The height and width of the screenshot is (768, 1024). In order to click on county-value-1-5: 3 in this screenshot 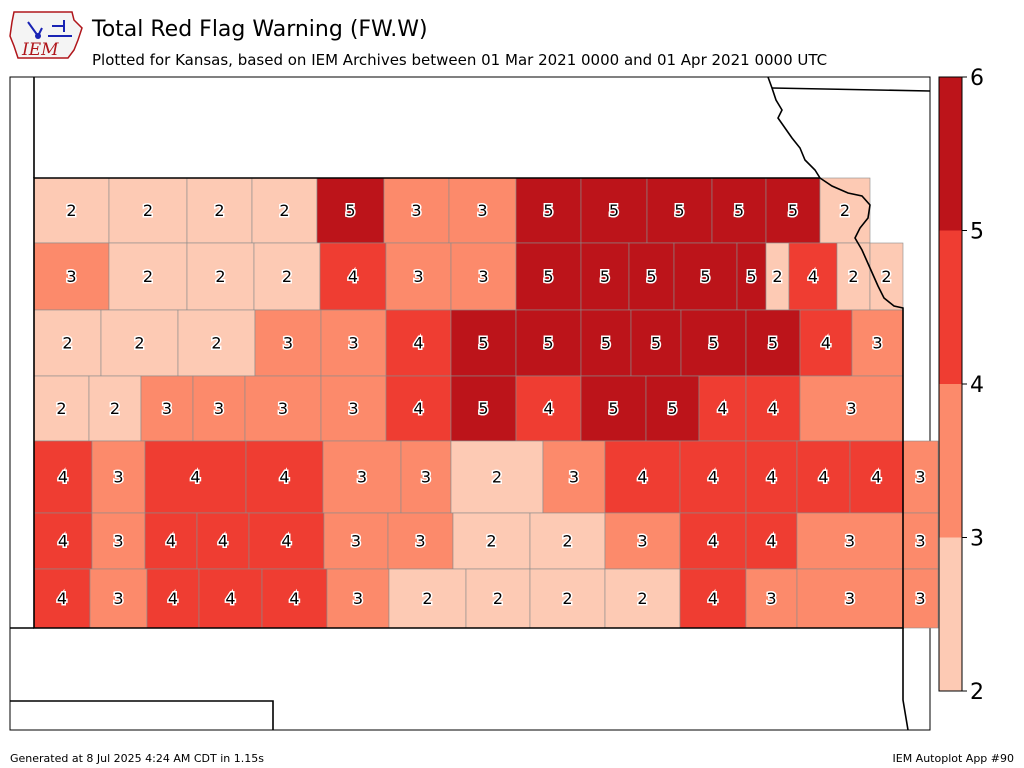, I will do `click(418, 276)`.